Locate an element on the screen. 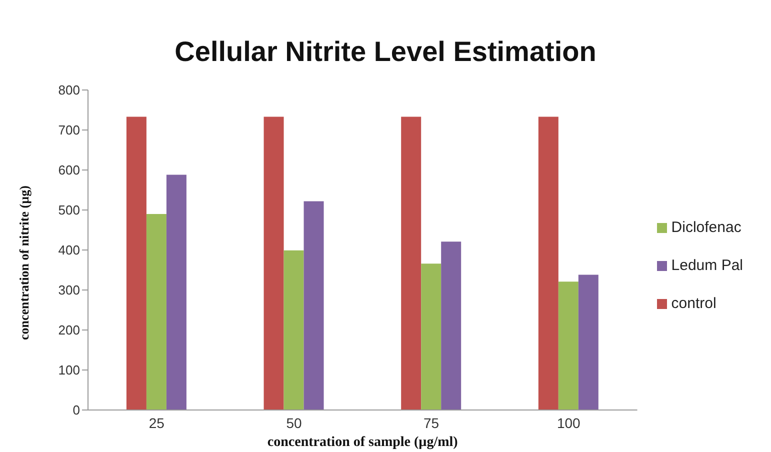 The width and height of the screenshot is (771, 452). x-axis-title: concentration of sample (µg/ml) is located at coordinates (362, 442).